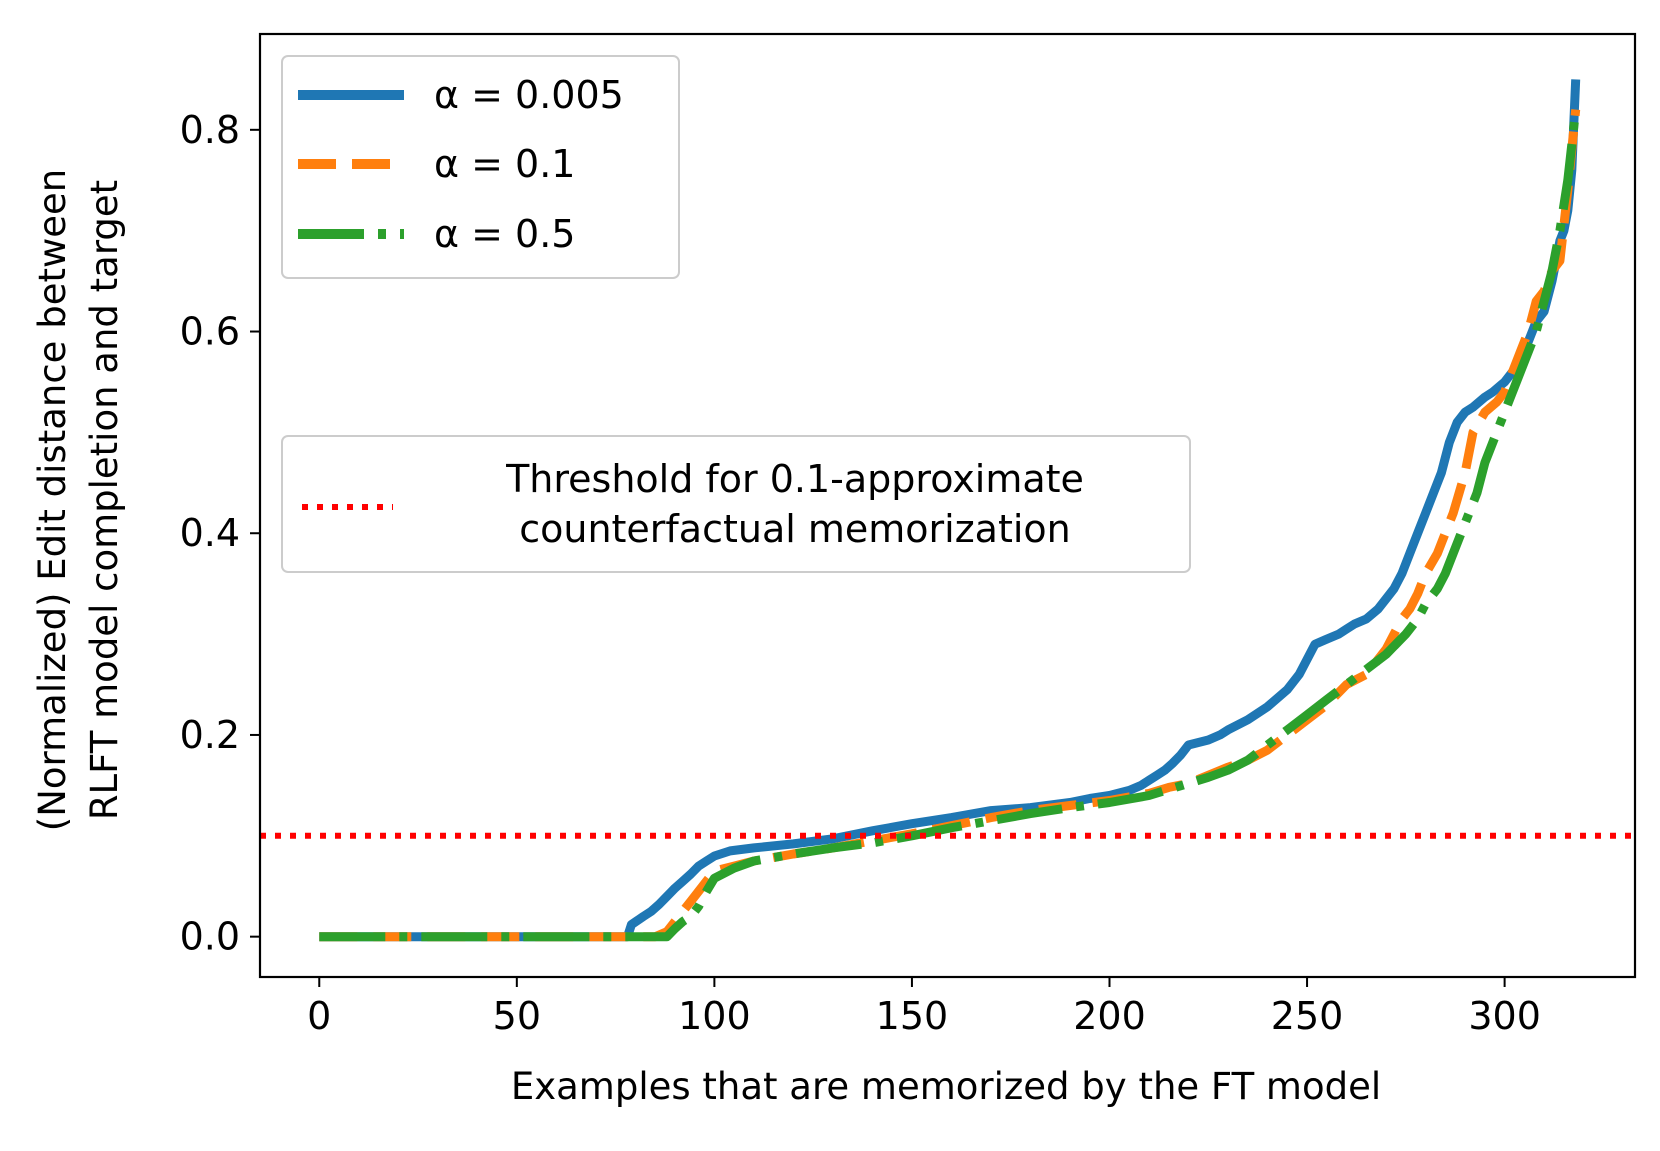 Image resolution: width=1660 pixels, height=1151 pixels. I want to click on legend-alpha: α = 0.005 α = 0.1 α = 0.5, so click(480, 167).